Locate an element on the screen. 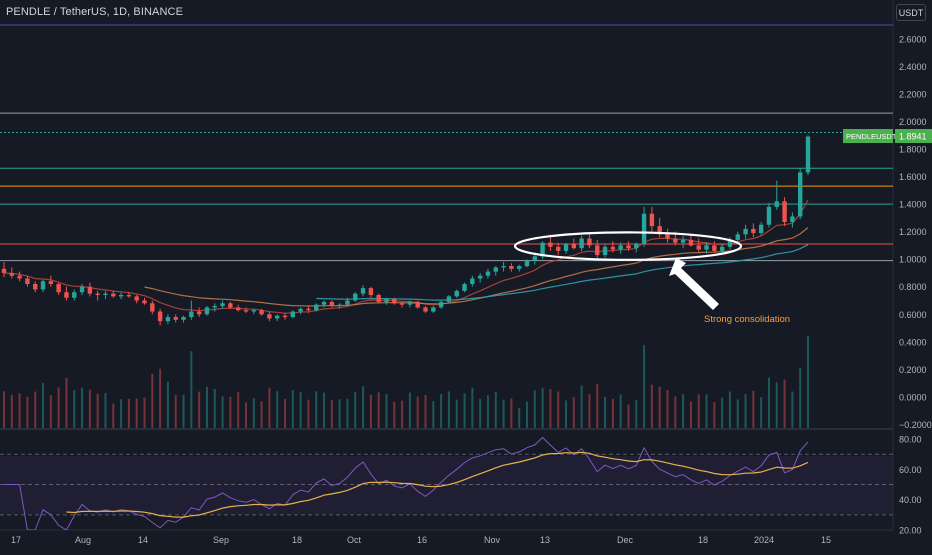 The height and width of the screenshot is (555, 932). symbol-title: PENDLE / TetherUS, 1D, BINANCE is located at coordinates (95, 12).